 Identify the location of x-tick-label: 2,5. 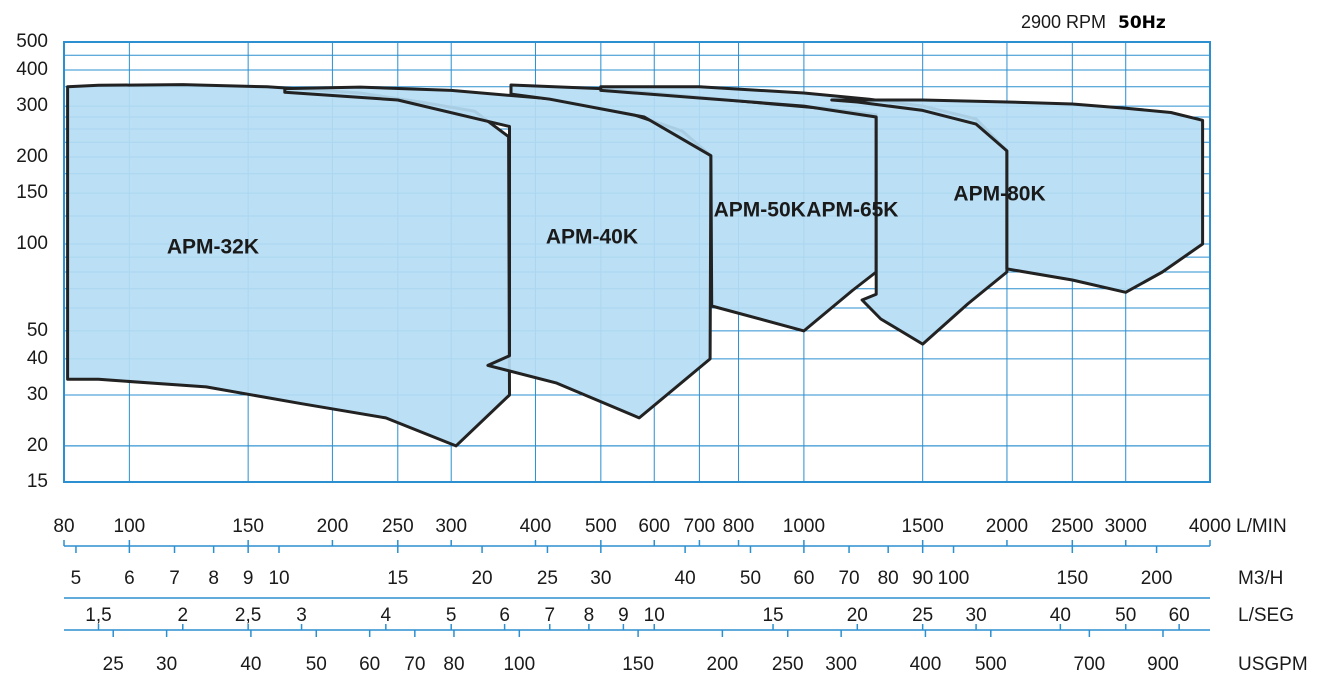
(248, 615).